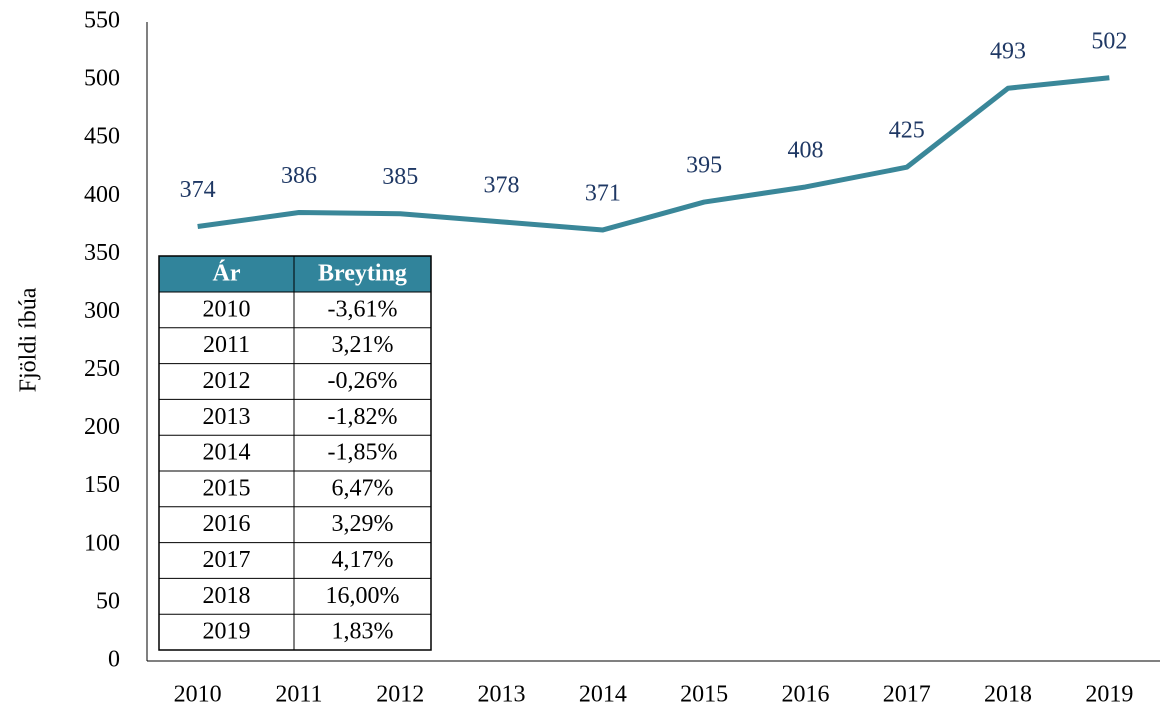  I want to click on table-cell: 2011, so click(226, 345).